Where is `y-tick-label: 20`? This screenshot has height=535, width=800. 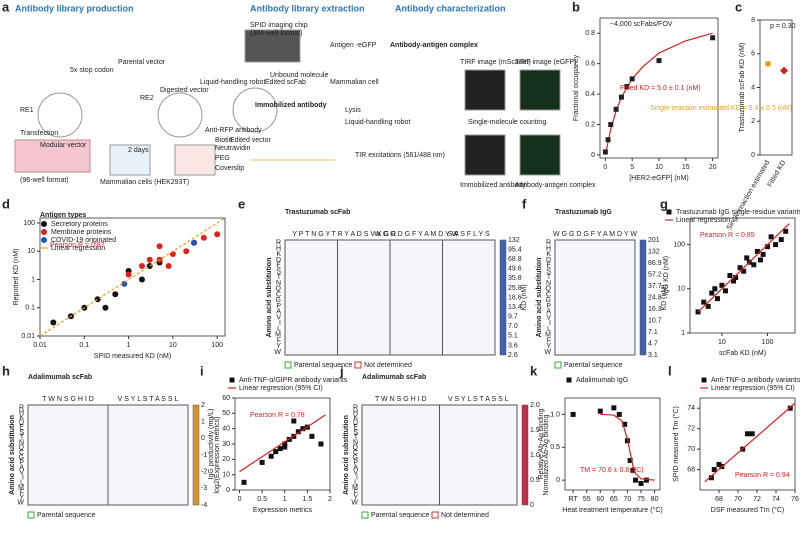
y-tick-label: 20 is located at coordinates (226, 459).